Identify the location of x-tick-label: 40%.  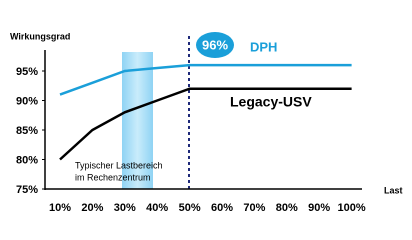
(157, 208).